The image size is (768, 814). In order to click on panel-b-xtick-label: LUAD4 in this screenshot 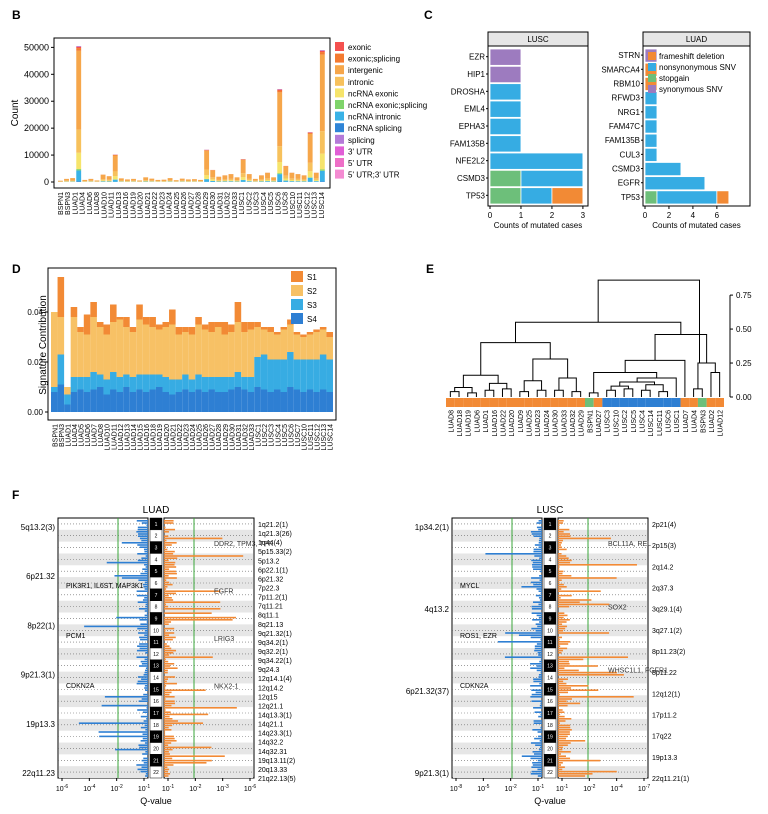, I will do `click(83, 203)`.